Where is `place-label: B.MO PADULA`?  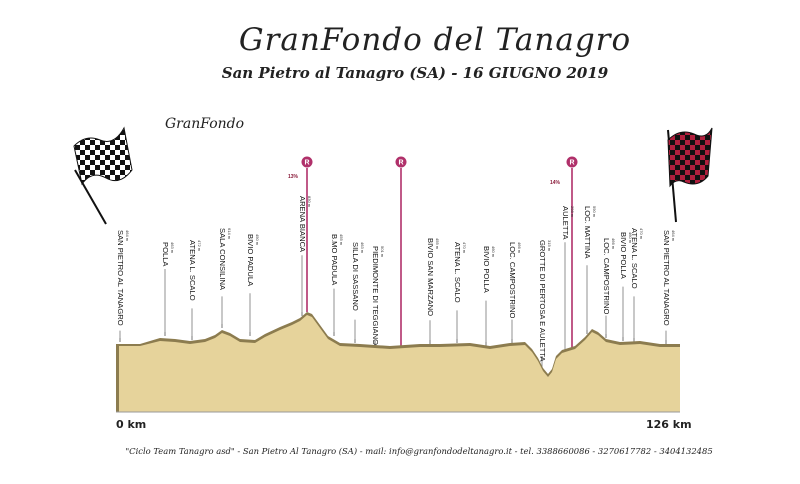 place-label: B.MO PADULA is located at coordinates (334, 260).